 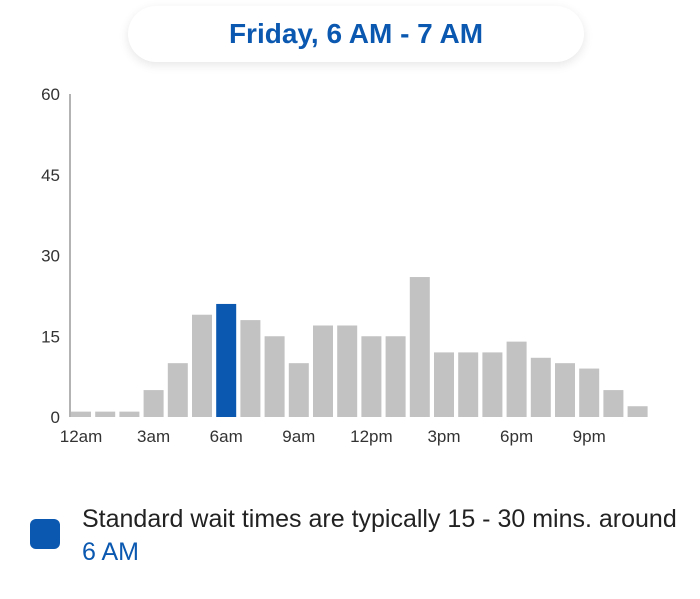 What do you see at coordinates (226, 436) in the screenshot?
I see `x-tick-label: 6am` at bounding box center [226, 436].